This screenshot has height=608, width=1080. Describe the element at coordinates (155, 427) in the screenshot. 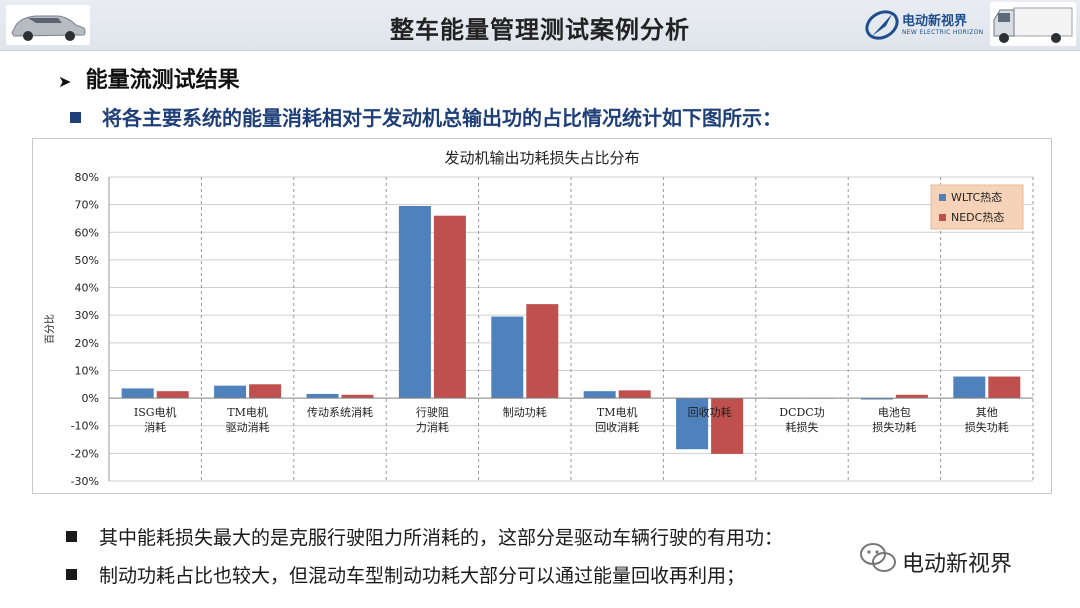

I see `category-label: 消耗` at that location.